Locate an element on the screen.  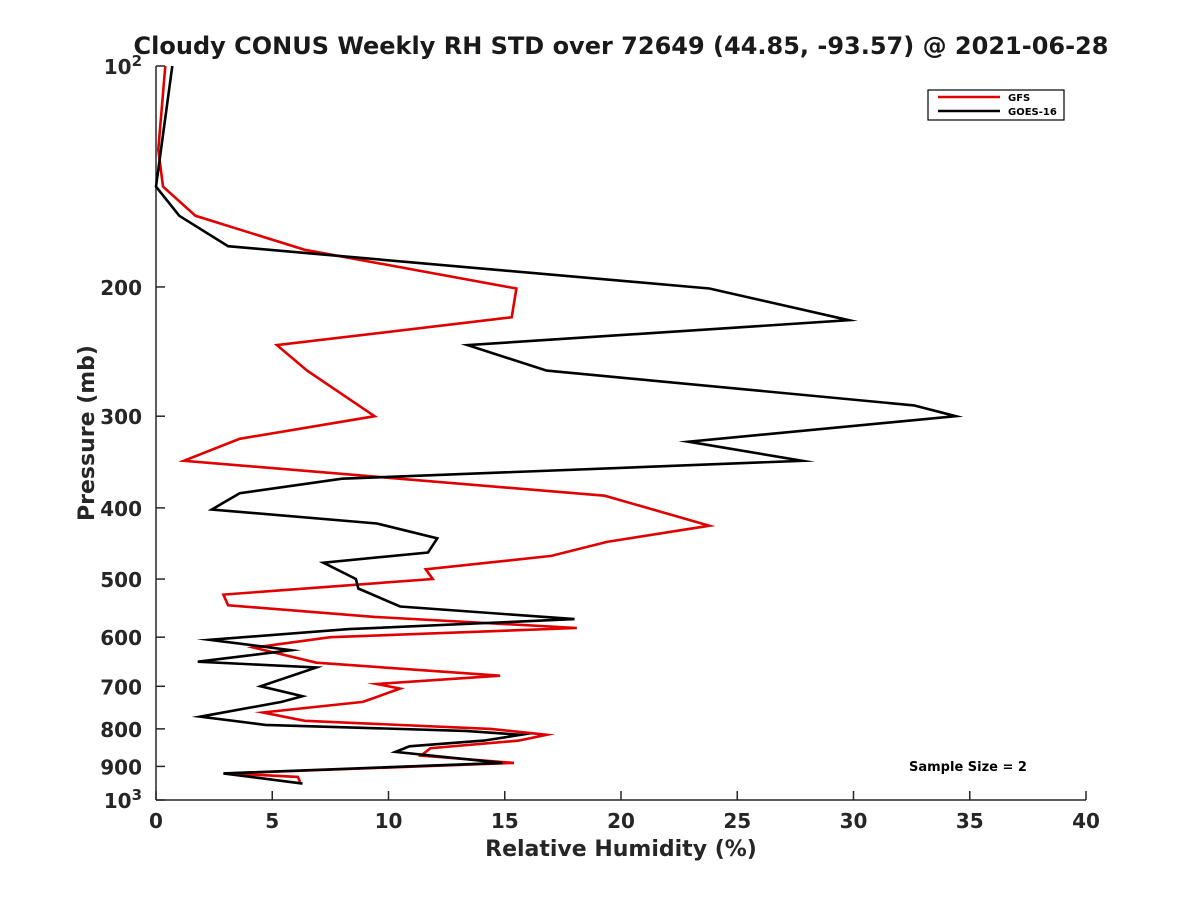
y-tick-label: 400 is located at coordinates (121, 509).